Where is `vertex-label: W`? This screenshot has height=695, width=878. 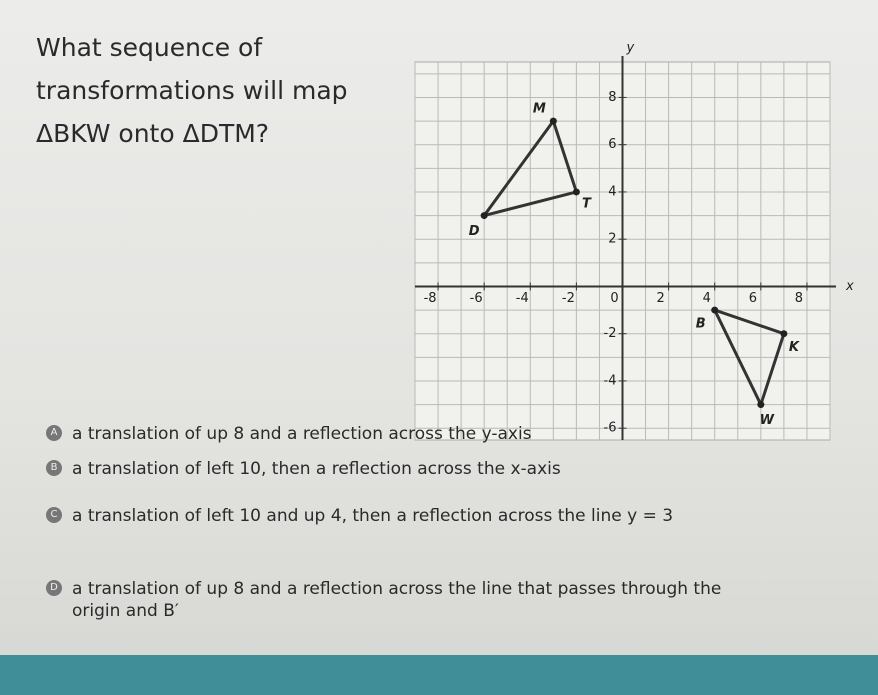
vertex-label: W is located at coordinates (767, 420).